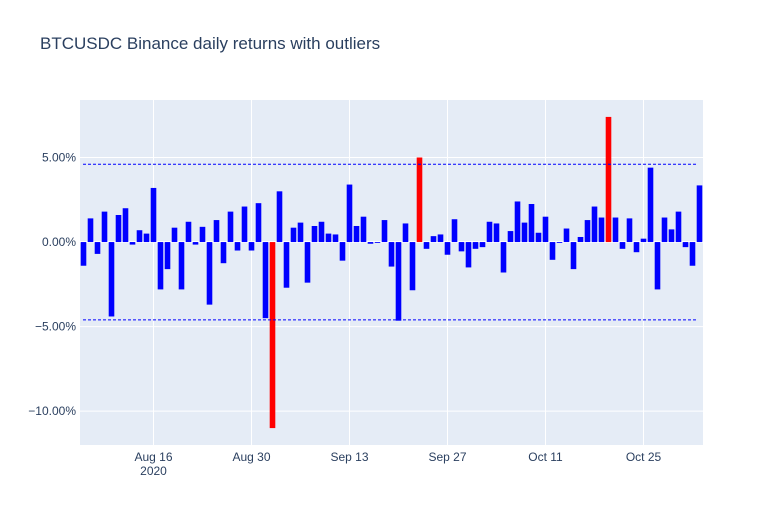 The height and width of the screenshot is (525, 783). Describe the element at coordinates (55, 327) in the screenshot. I see `y-tick-label: −5.00%` at that location.